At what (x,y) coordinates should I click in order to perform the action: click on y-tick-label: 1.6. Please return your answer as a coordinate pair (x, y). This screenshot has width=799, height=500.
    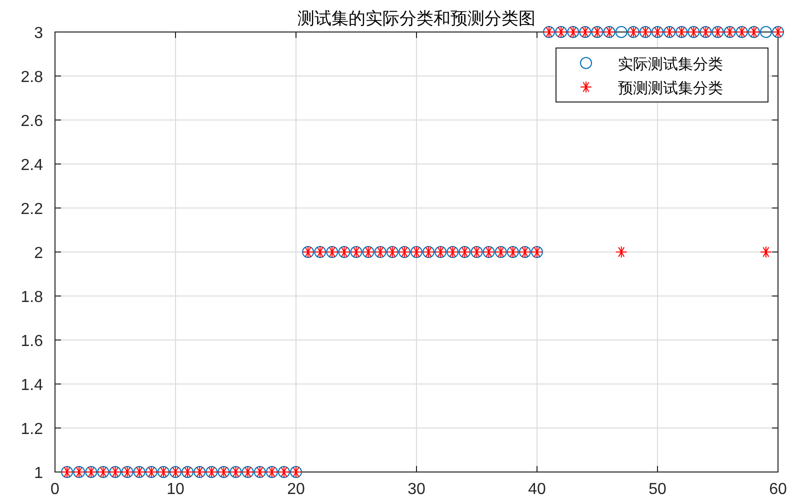
    Looking at the image, I should click on (32, 341).